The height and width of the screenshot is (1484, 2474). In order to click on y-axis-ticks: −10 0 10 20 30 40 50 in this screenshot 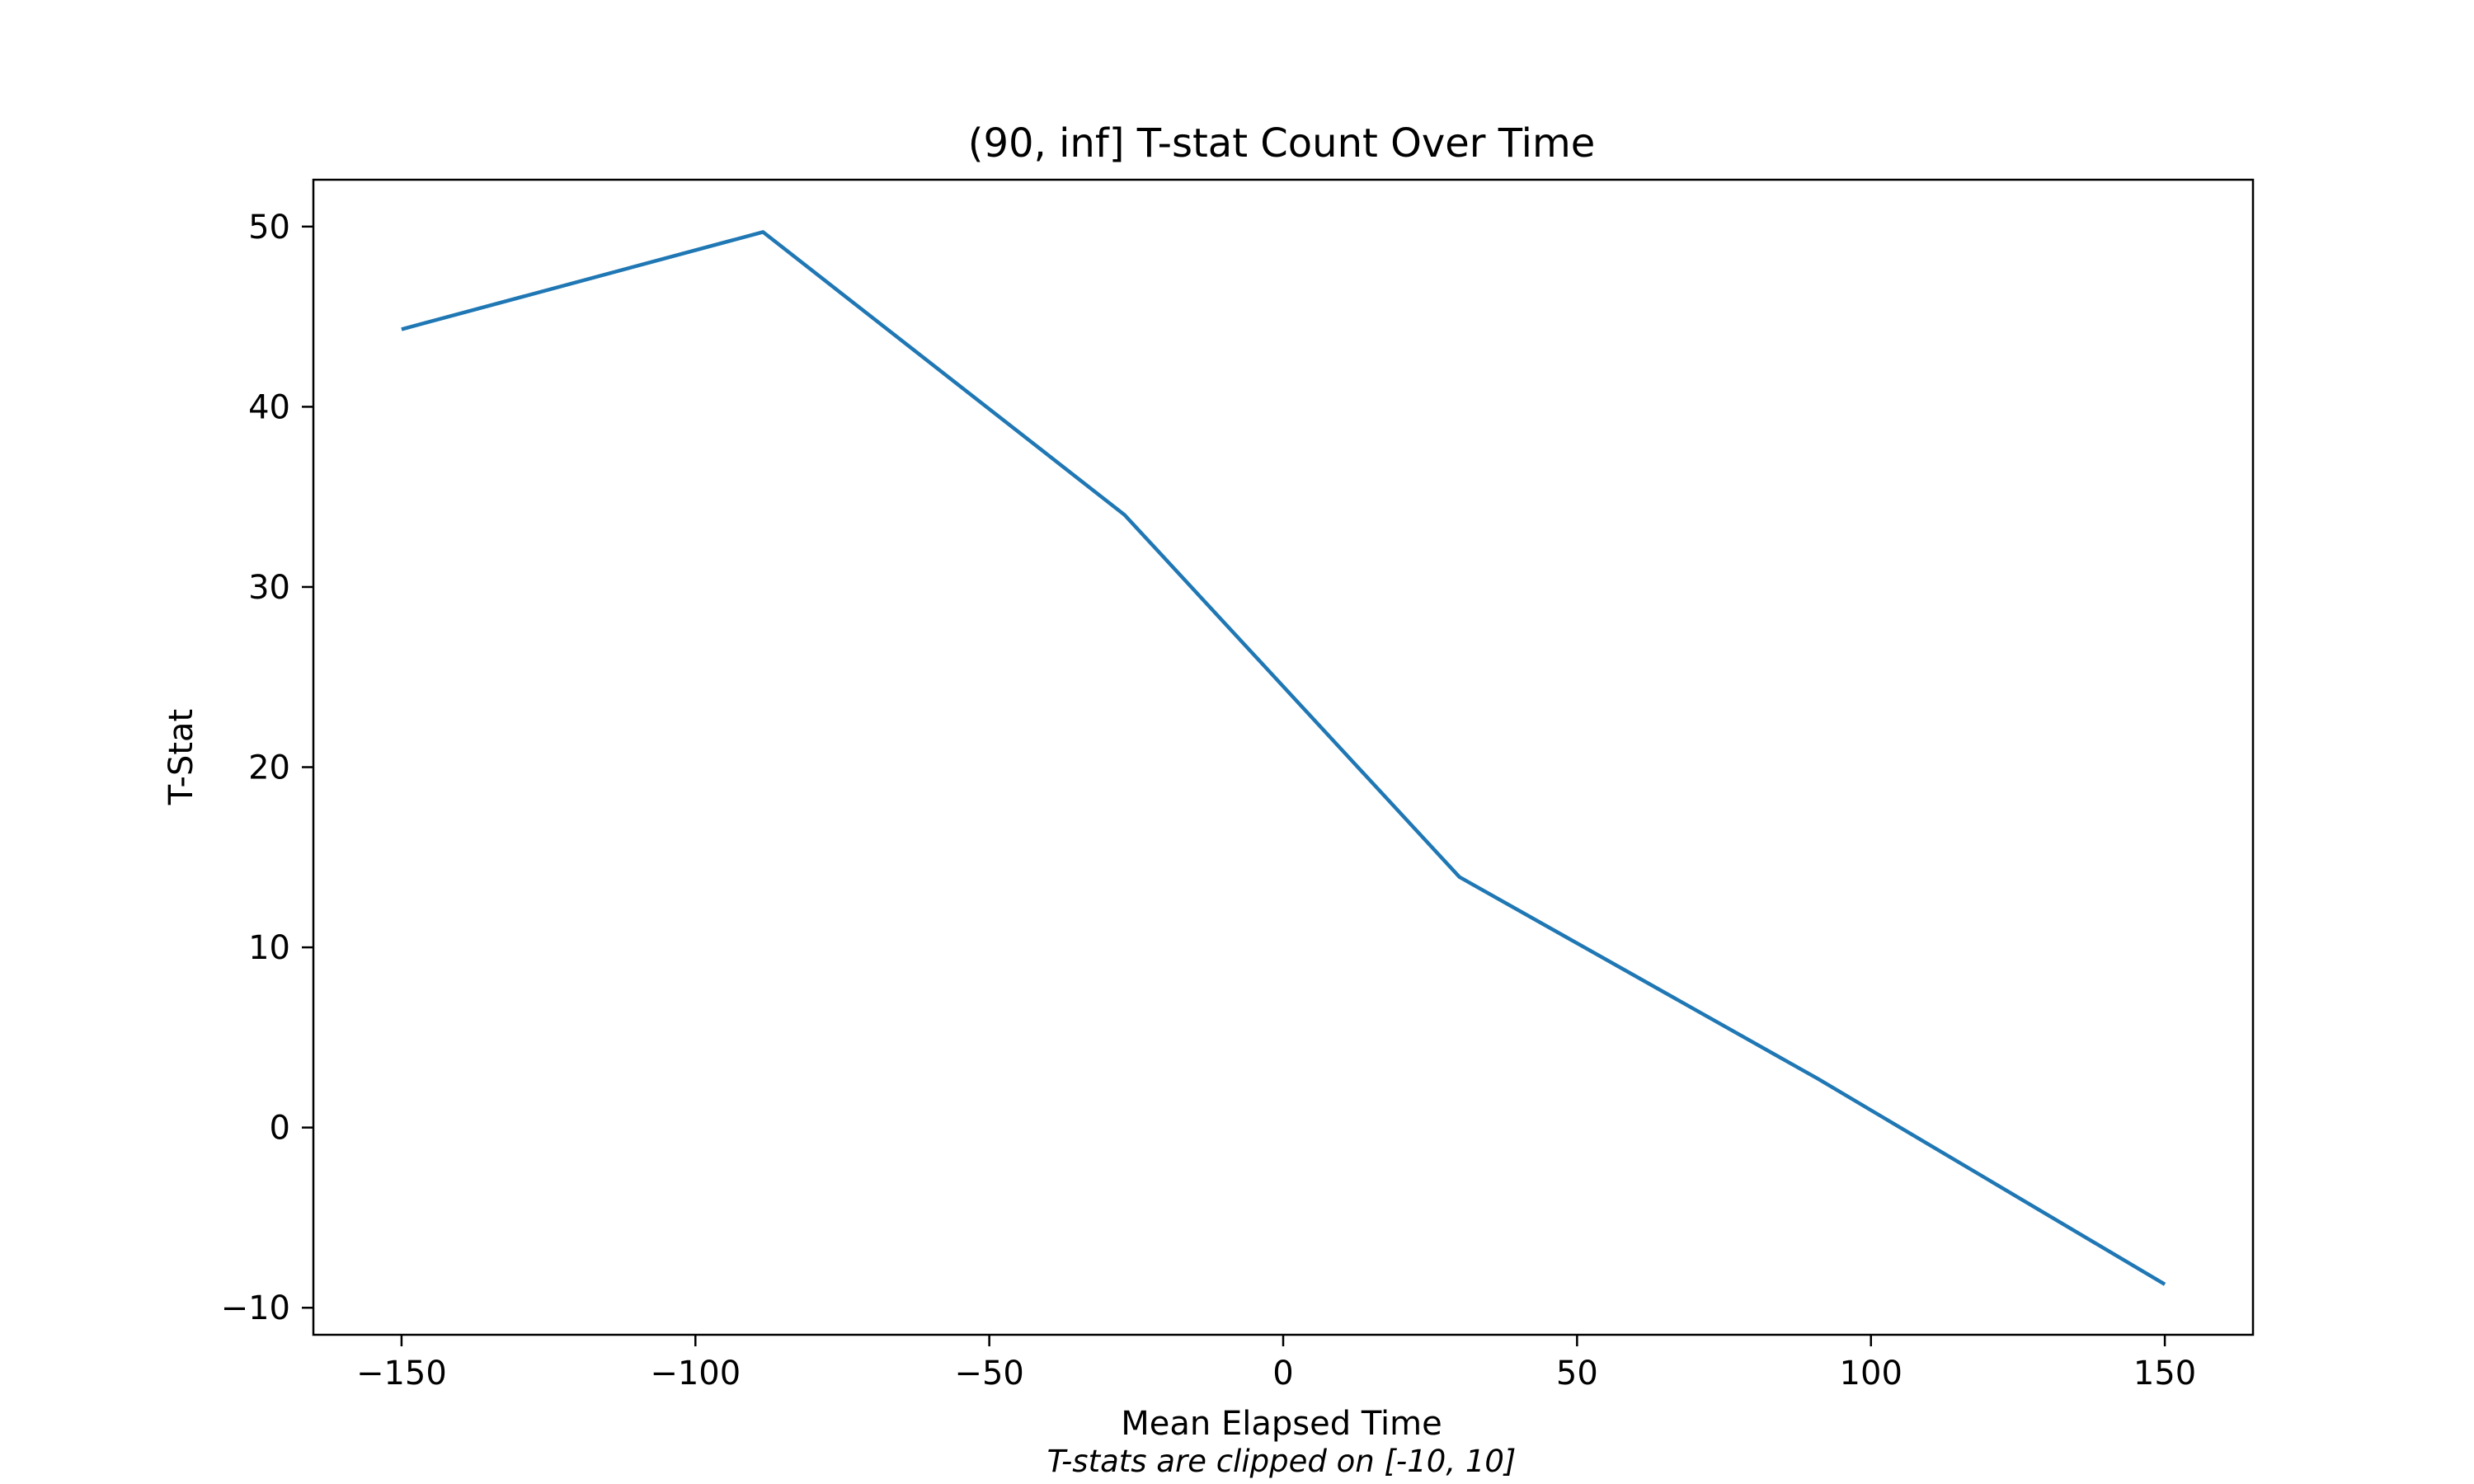, I will do `click(267, 768)`.